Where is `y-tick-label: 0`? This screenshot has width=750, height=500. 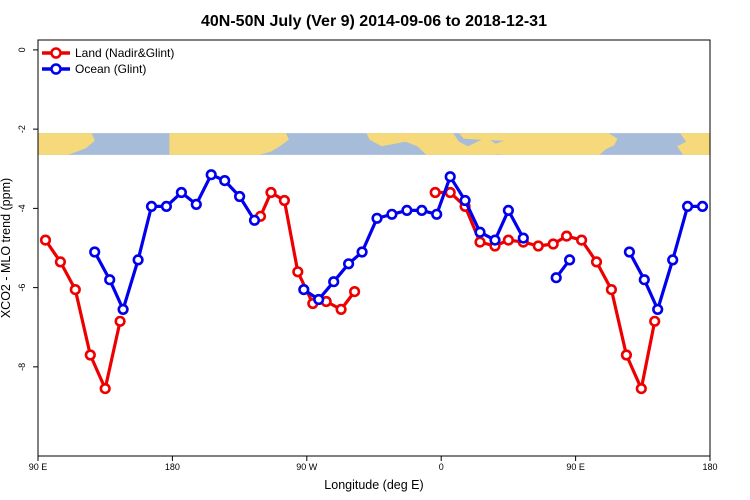 y-tick-label: 0 is located at coordinates (22, 49).